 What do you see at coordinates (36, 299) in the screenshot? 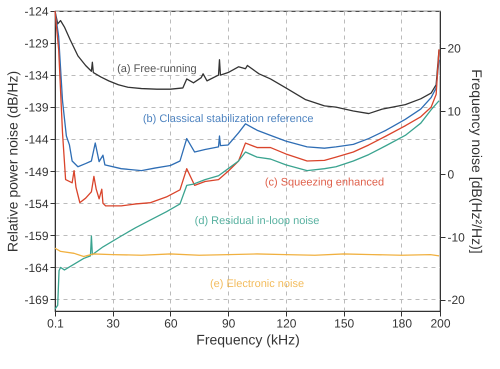
I see `y-tick-label: -169` at bounding box center [36, 299].